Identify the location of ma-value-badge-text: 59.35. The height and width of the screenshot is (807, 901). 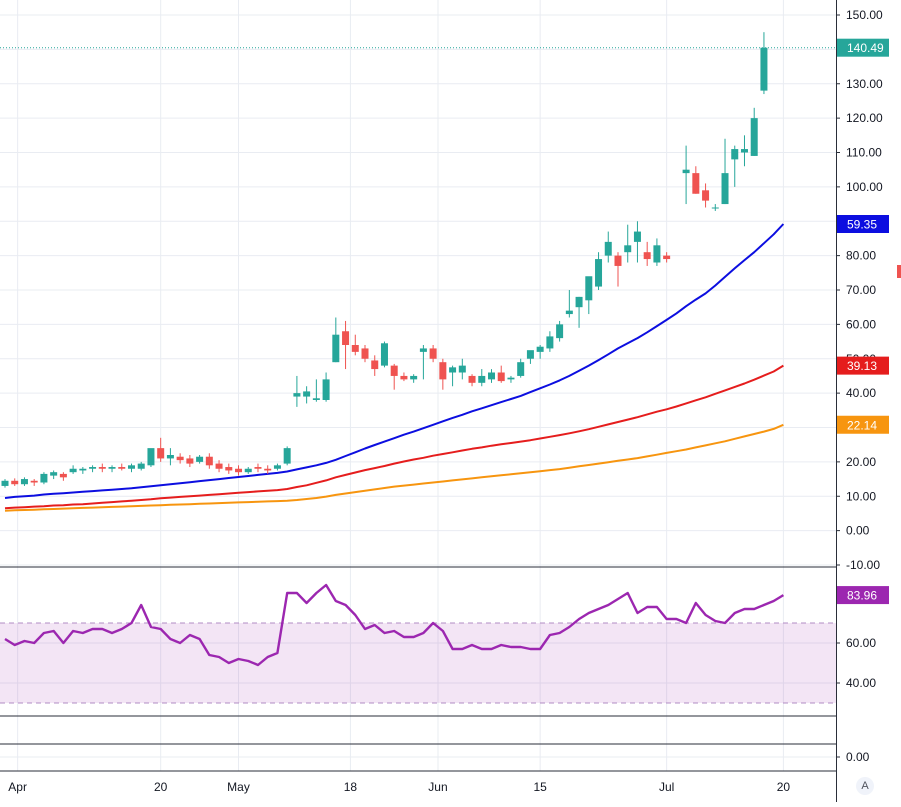
(862, 225).